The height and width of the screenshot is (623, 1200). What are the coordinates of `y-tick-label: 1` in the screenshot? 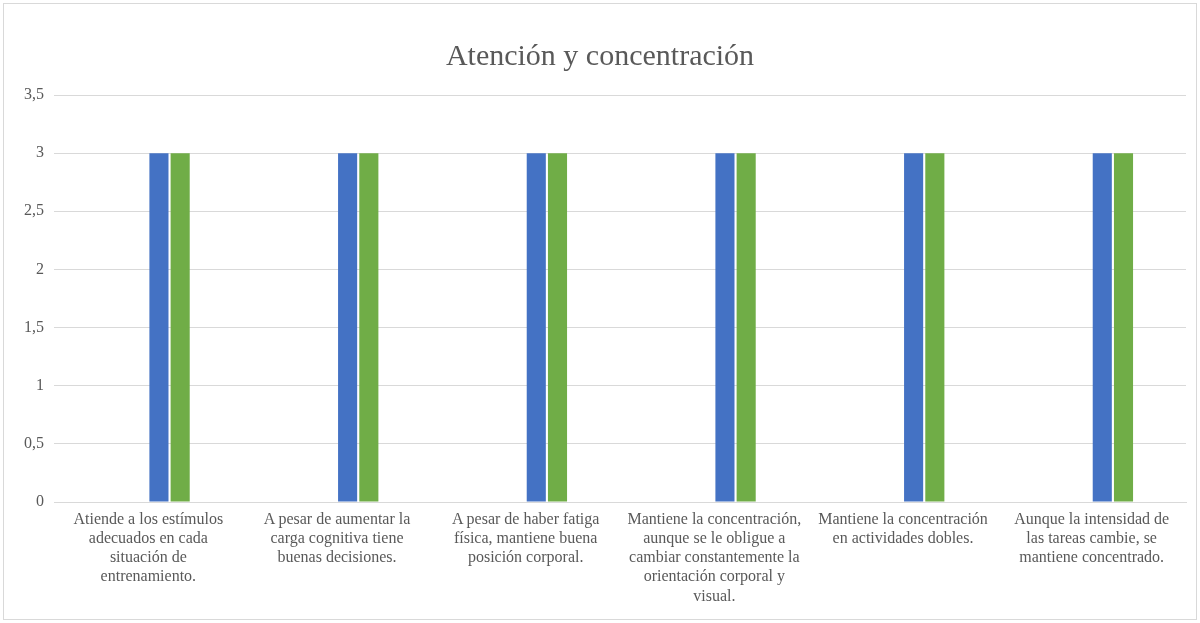 It's located at (40, 384).